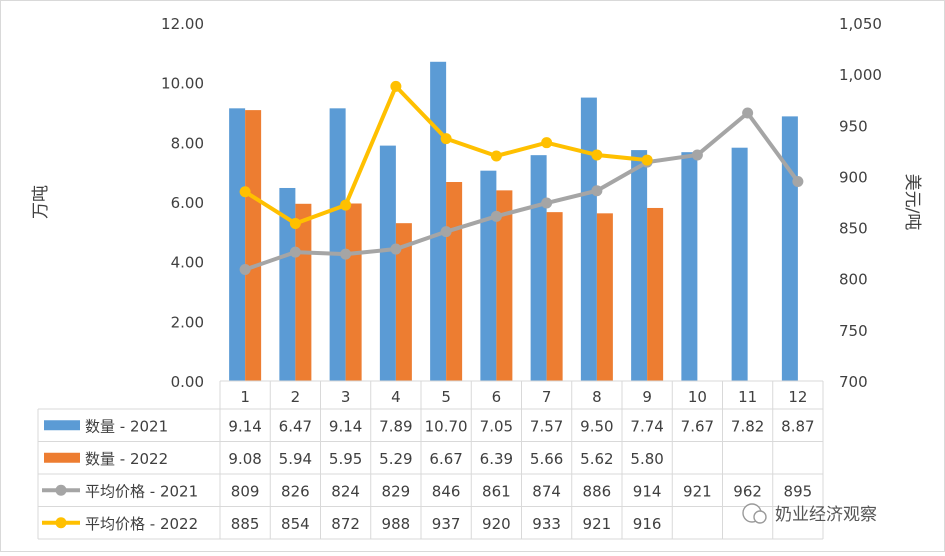 The height and width of the screenshot is (556, 945). Describe the element at coordinates (446, 397) in the screenshot. I see `x-tick-label: 5` at that location.